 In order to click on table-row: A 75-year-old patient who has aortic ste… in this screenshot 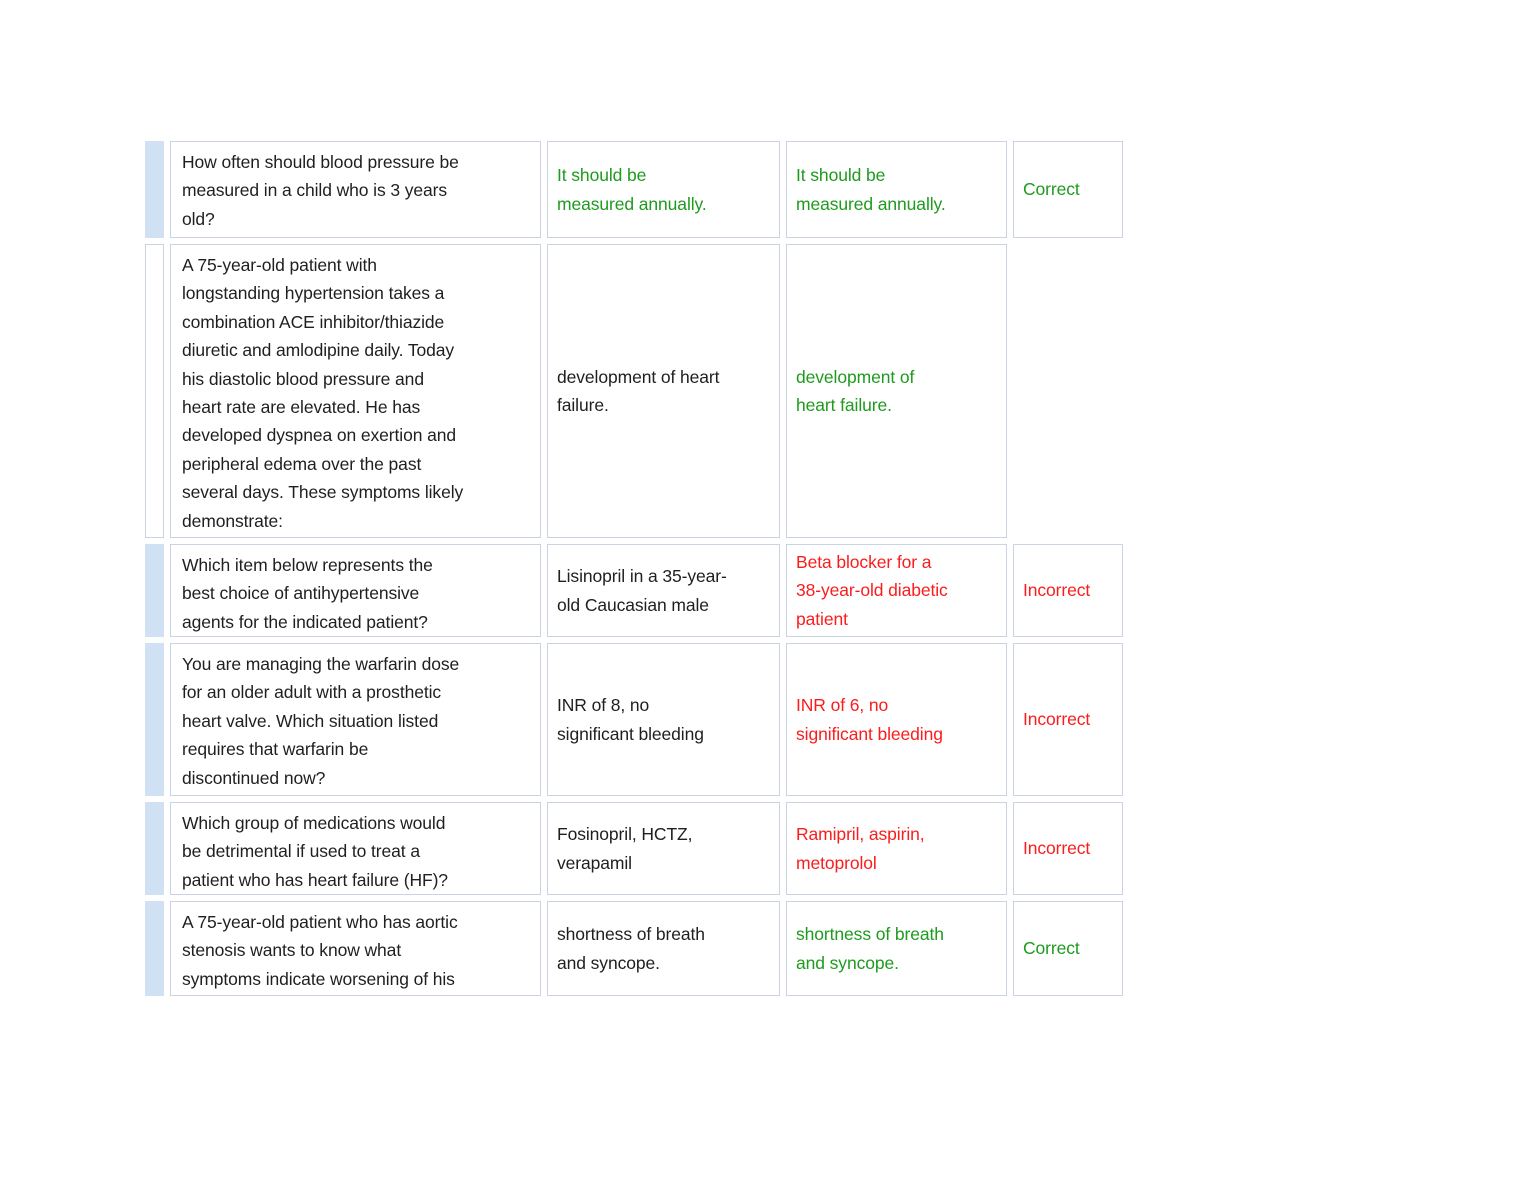, I will do `click(634, 948)`.